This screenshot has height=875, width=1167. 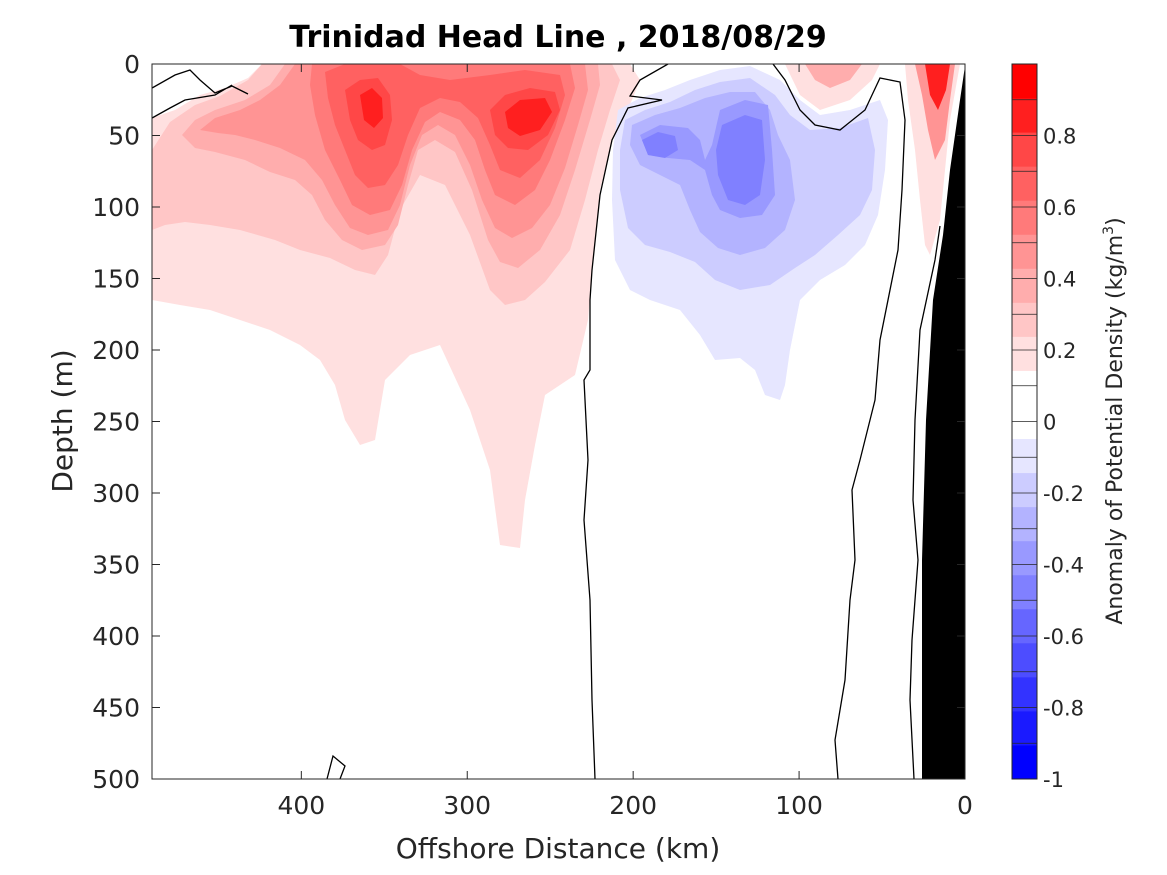 I want to click on contour-fill-positive-shelf-0.8, so click(x=937, y=87).